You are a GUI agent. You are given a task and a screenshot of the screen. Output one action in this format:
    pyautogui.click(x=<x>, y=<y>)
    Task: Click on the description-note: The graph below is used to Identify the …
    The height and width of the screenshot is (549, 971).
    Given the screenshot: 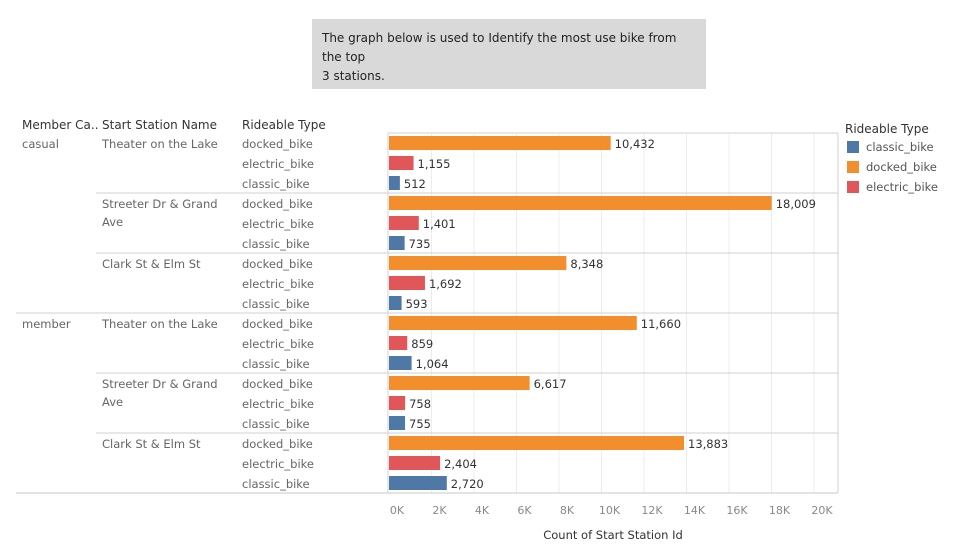 What is the action you would take?
    pyautogui.click(x=509, y=54)
    